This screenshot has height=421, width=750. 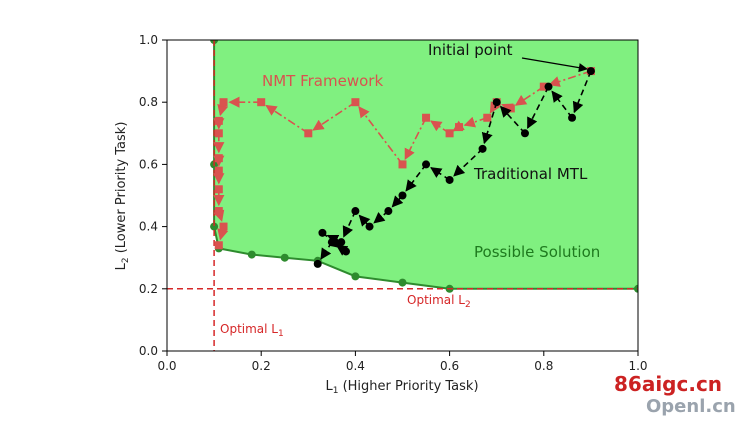 What do you see at coordinates (470, 50) in the screenshot?
I see `initial-point-label: Initial point` at bounding box center [470, 50].